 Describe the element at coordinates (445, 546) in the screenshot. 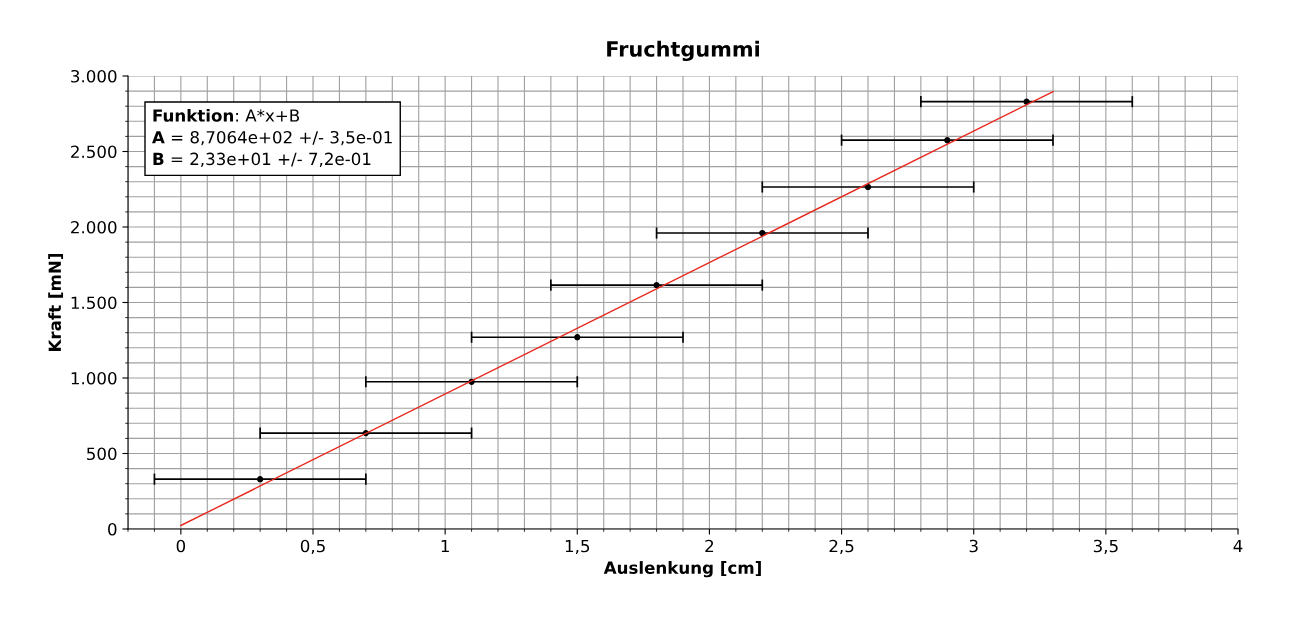

I see `x-tick-label: 1` at that location.